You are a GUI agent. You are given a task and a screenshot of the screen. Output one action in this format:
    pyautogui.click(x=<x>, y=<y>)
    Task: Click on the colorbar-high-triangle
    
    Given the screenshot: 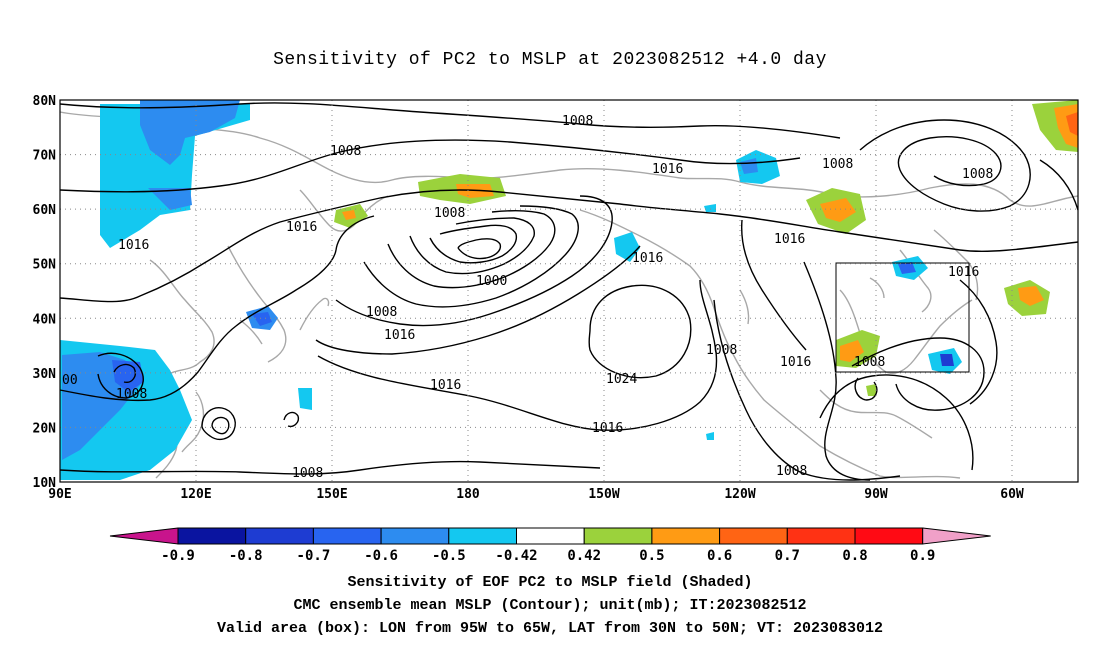 What is the action you would take?
    pyautogui.click(x=956, y=536)
    